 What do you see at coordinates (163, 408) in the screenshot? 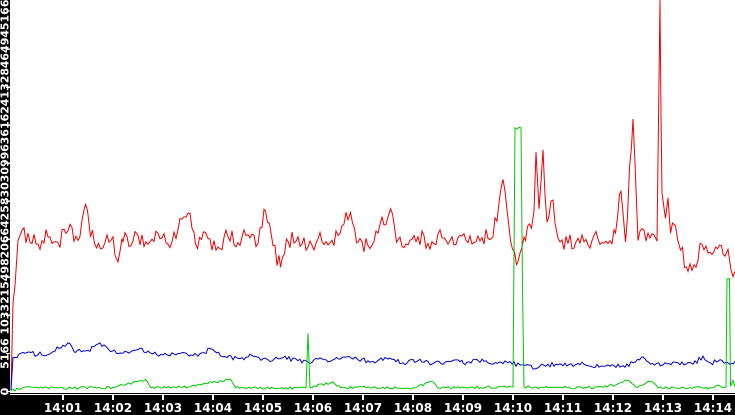
I see `x-tick-label: 14:03` at bounding box center [163, 408].